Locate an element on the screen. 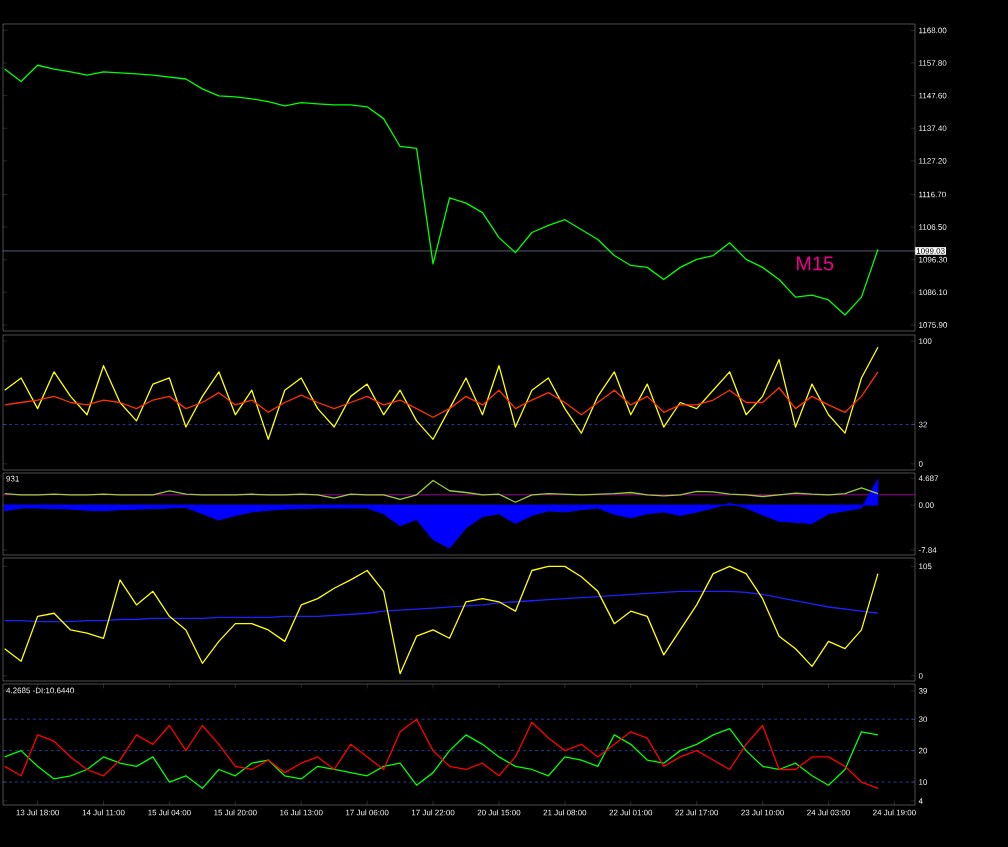 This screenshot has width=1008, height=847. annotation: M15 is located at coordinates (815, 263).